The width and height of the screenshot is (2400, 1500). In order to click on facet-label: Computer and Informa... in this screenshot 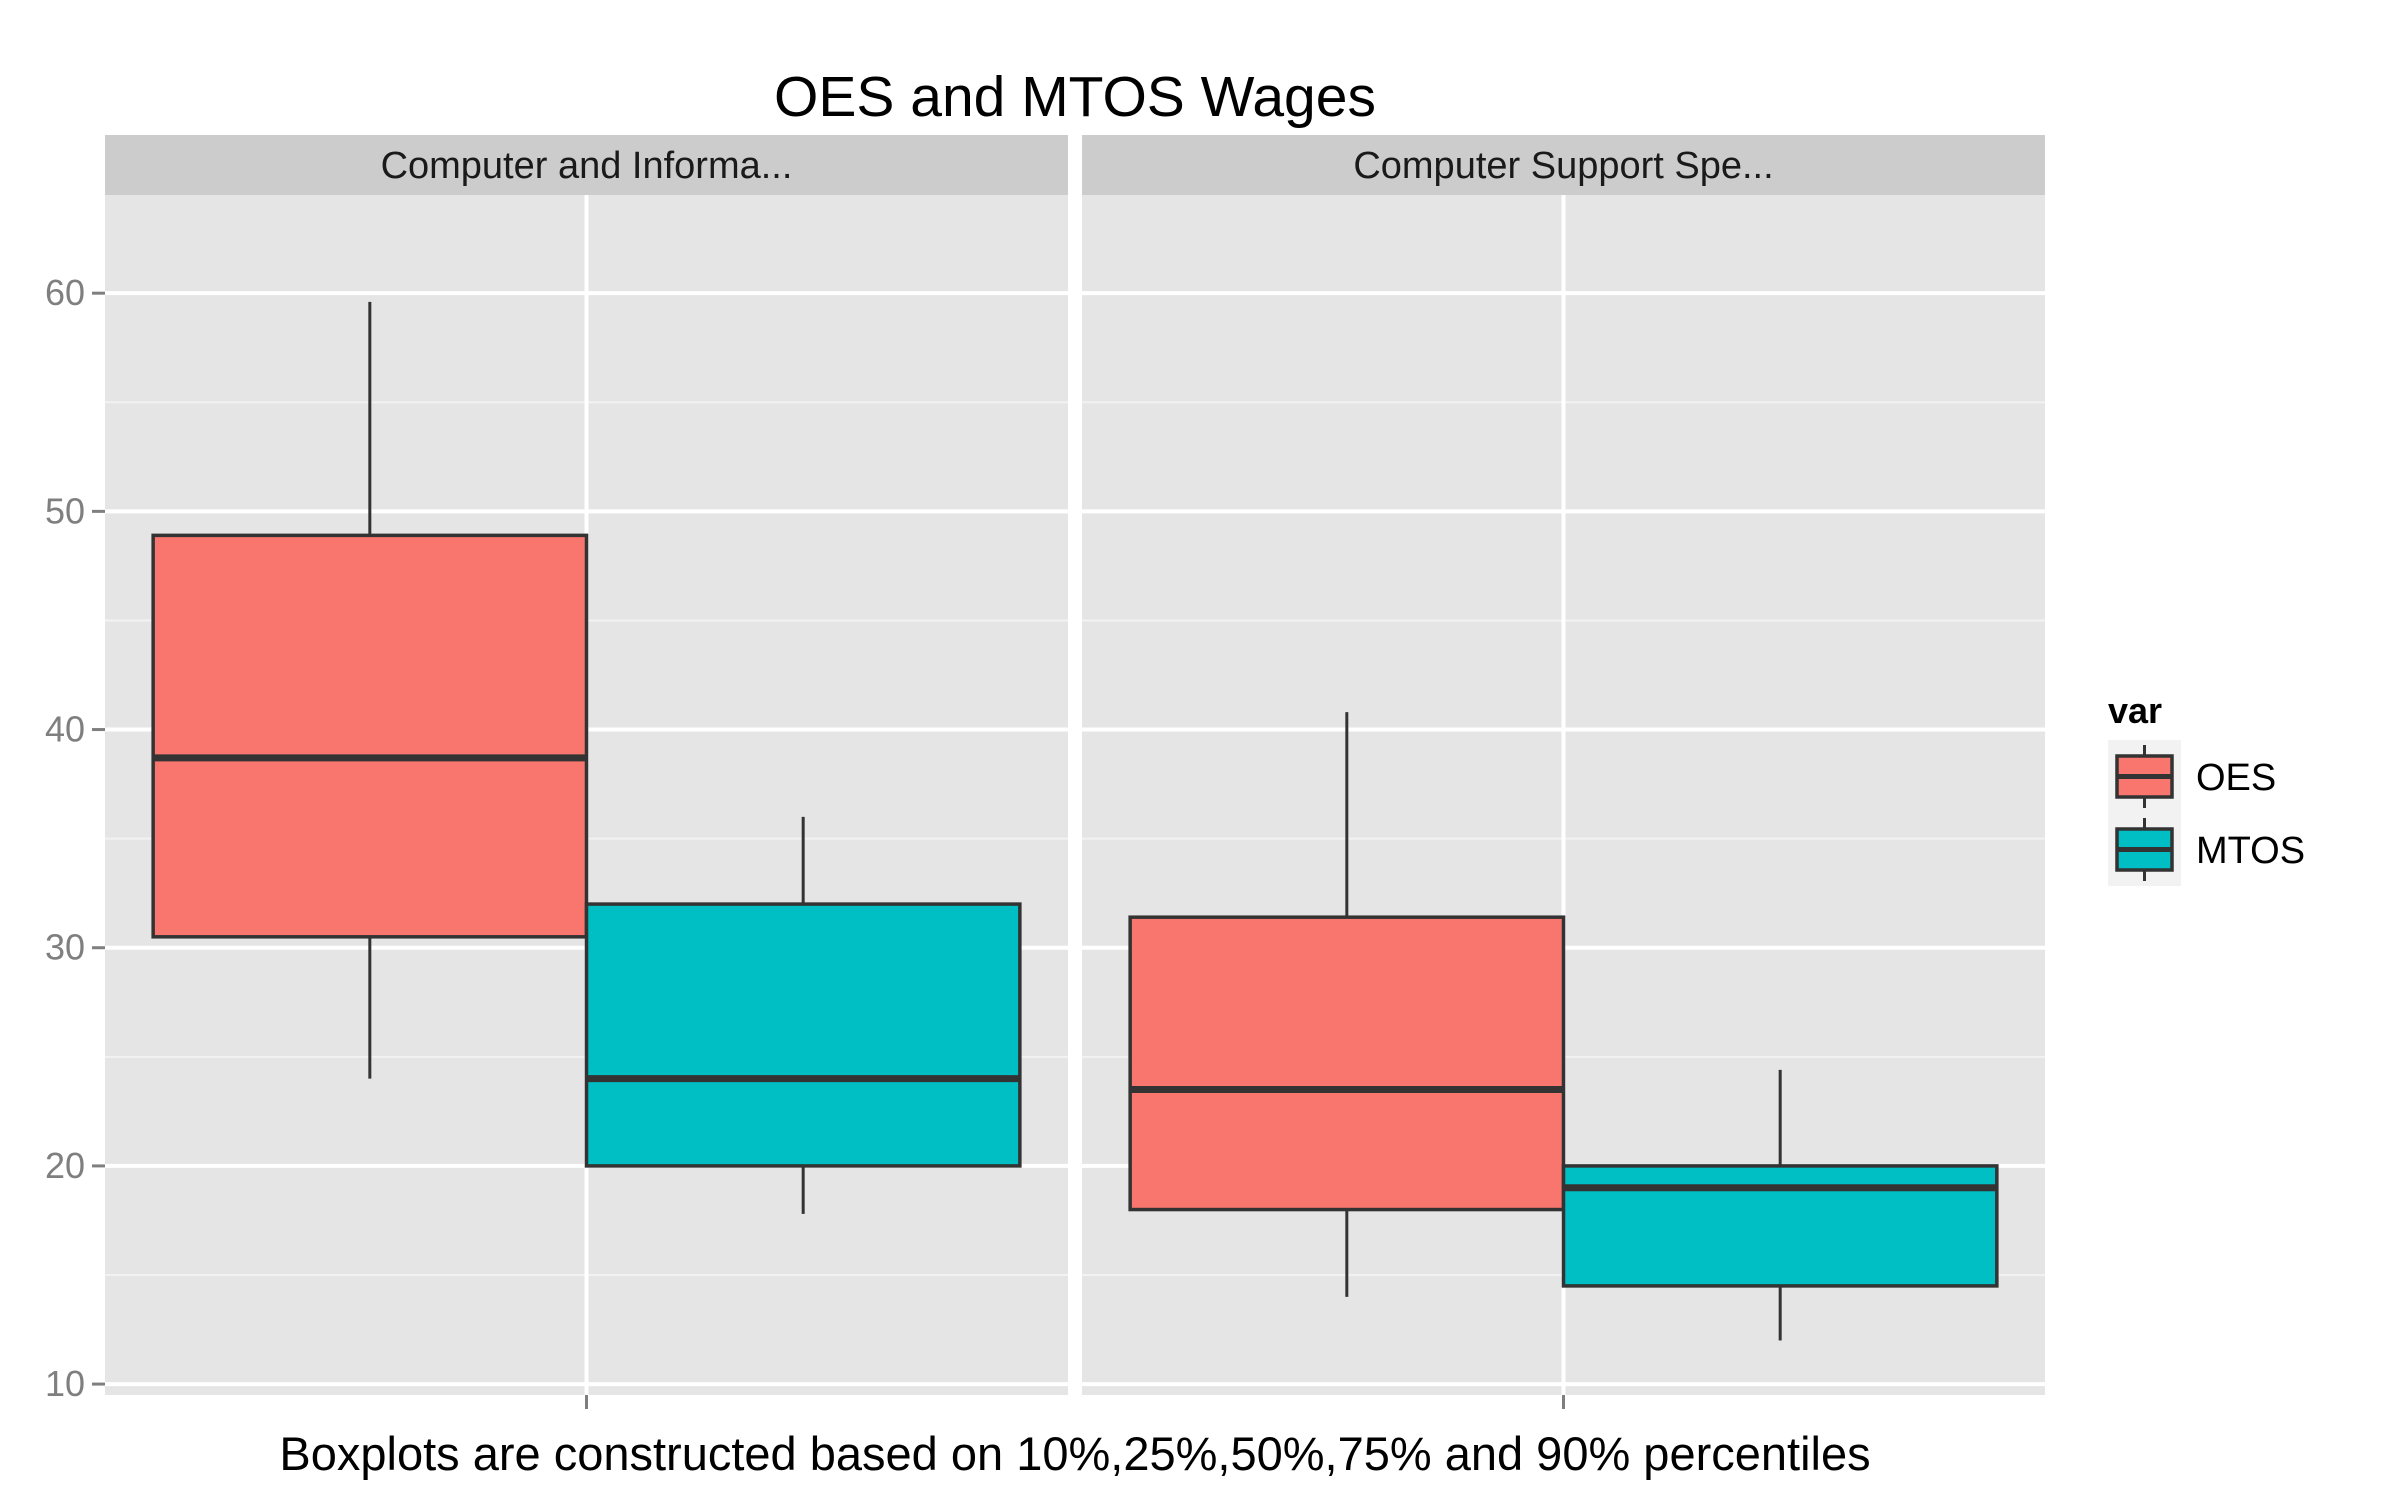, I will do `click(587, 166)`.